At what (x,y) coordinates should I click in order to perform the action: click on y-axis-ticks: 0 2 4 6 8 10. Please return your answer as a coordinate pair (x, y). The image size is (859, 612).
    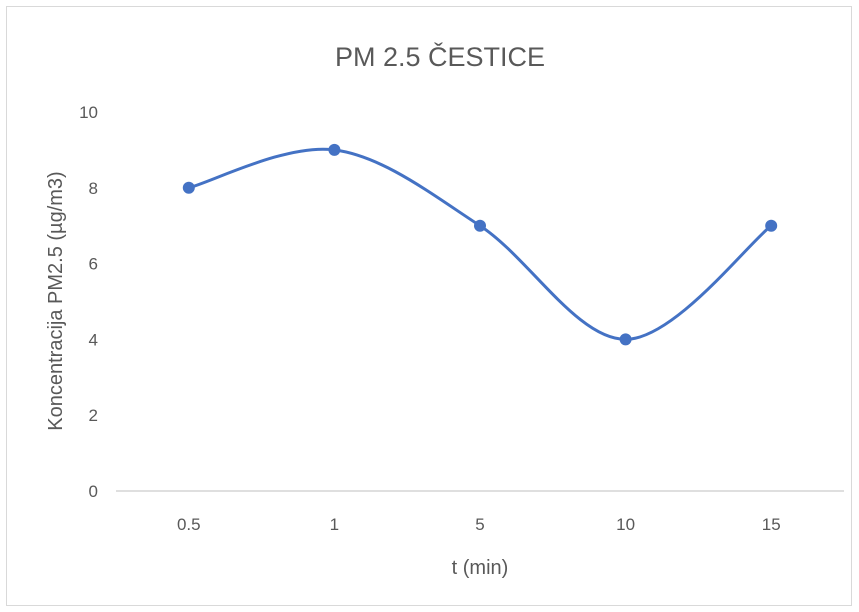
    Looking at the image, I should click on (88, 302).